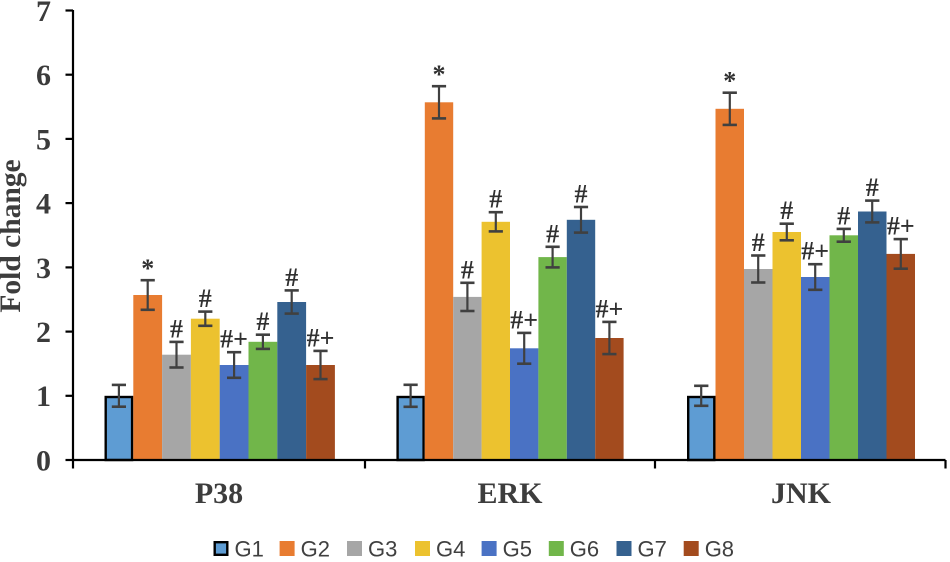  I want to click on svg-text: G4, so click(450, 549).